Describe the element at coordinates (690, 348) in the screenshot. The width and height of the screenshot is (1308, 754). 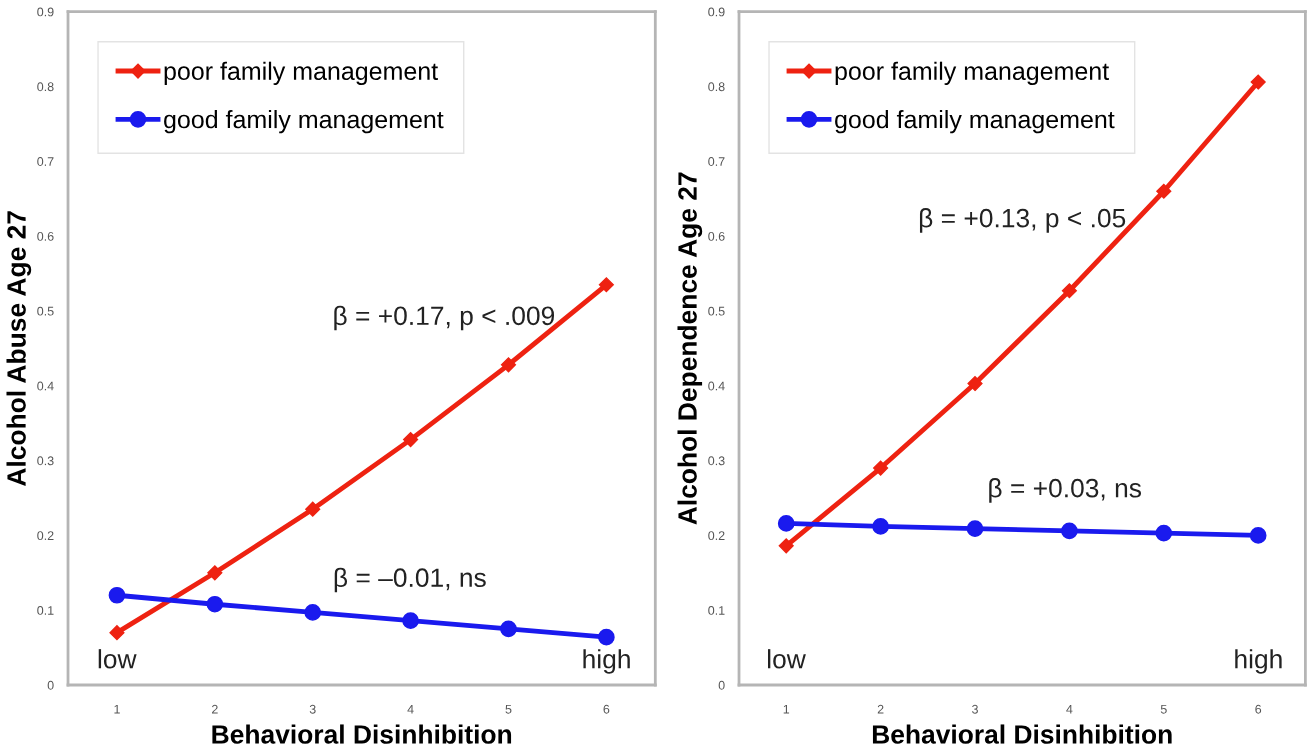
I see `y-axis-title: Alcohol Dependence Age 27` at that location.